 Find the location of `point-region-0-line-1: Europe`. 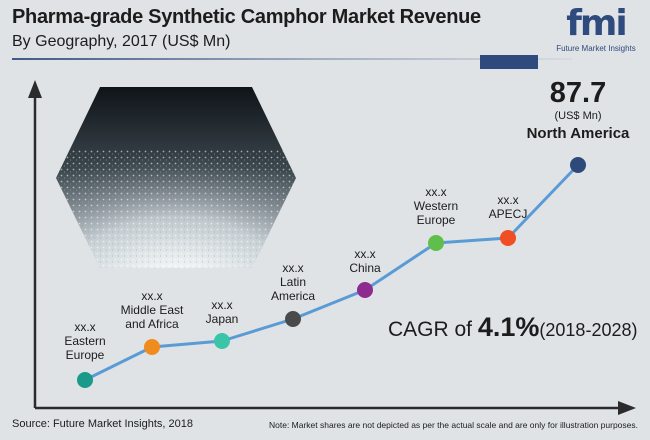

point-region-0-line-1: Europe is located at coordinates (85, 355).